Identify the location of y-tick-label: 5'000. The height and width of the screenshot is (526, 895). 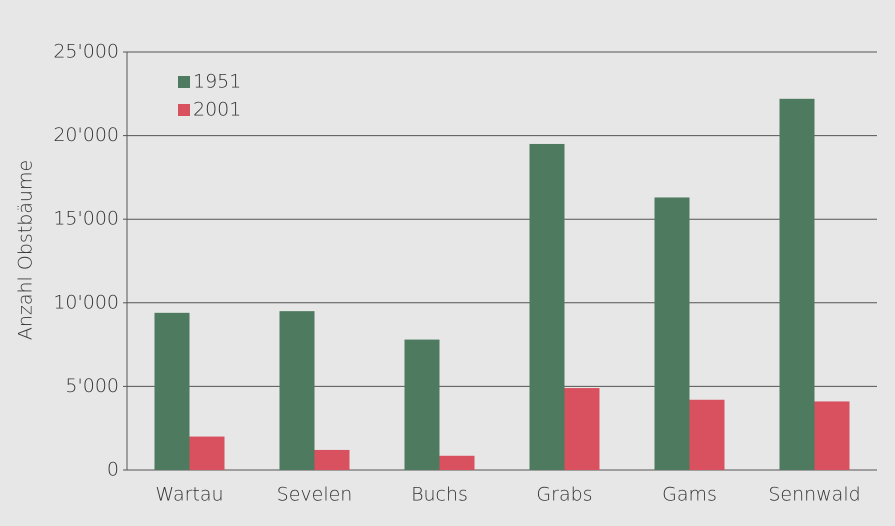
(92, 386).